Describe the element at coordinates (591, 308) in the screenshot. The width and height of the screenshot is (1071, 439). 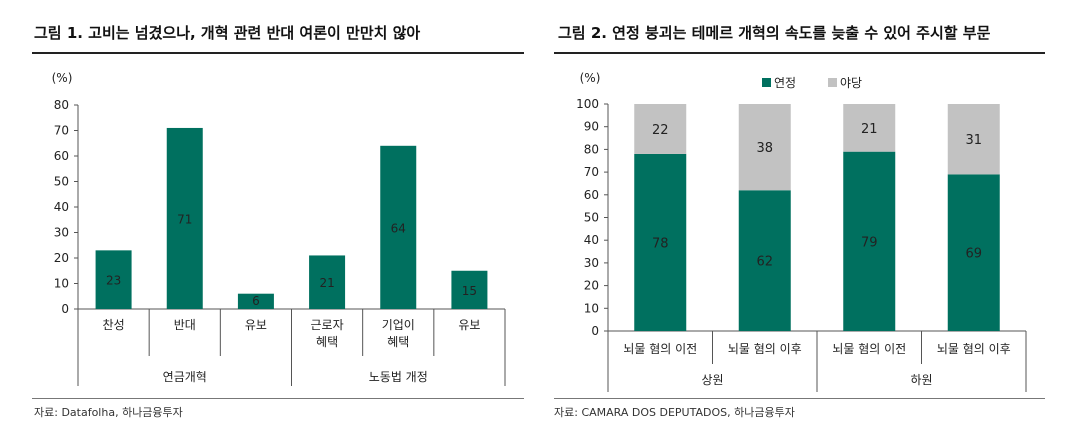
I see `chart-2-y-tick-label: 10` at that location.